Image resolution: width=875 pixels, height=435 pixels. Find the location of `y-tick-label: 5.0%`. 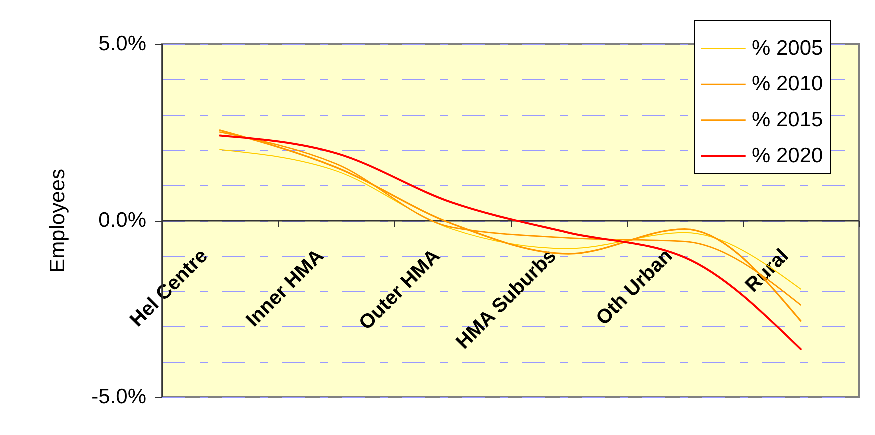

y-tick-label: 5.0% is located at coordinates (122, 44).